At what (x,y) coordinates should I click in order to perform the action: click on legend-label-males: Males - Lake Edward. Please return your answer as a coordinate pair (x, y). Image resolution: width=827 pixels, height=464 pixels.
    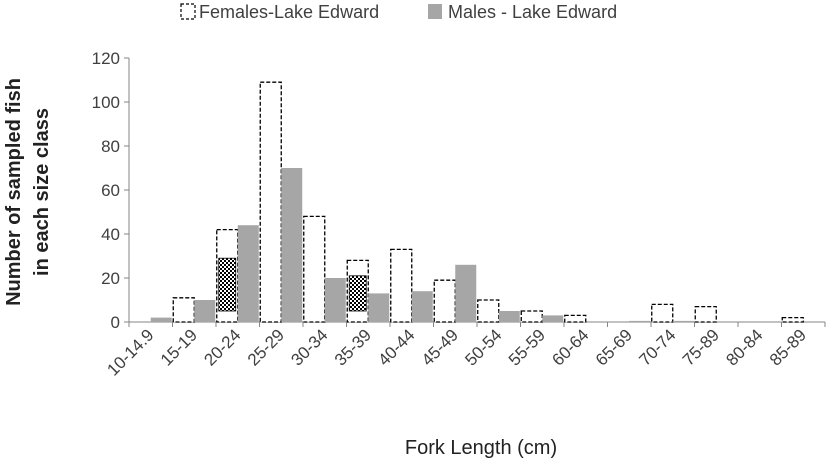
    Looking at the image, I should click on (532, 12).